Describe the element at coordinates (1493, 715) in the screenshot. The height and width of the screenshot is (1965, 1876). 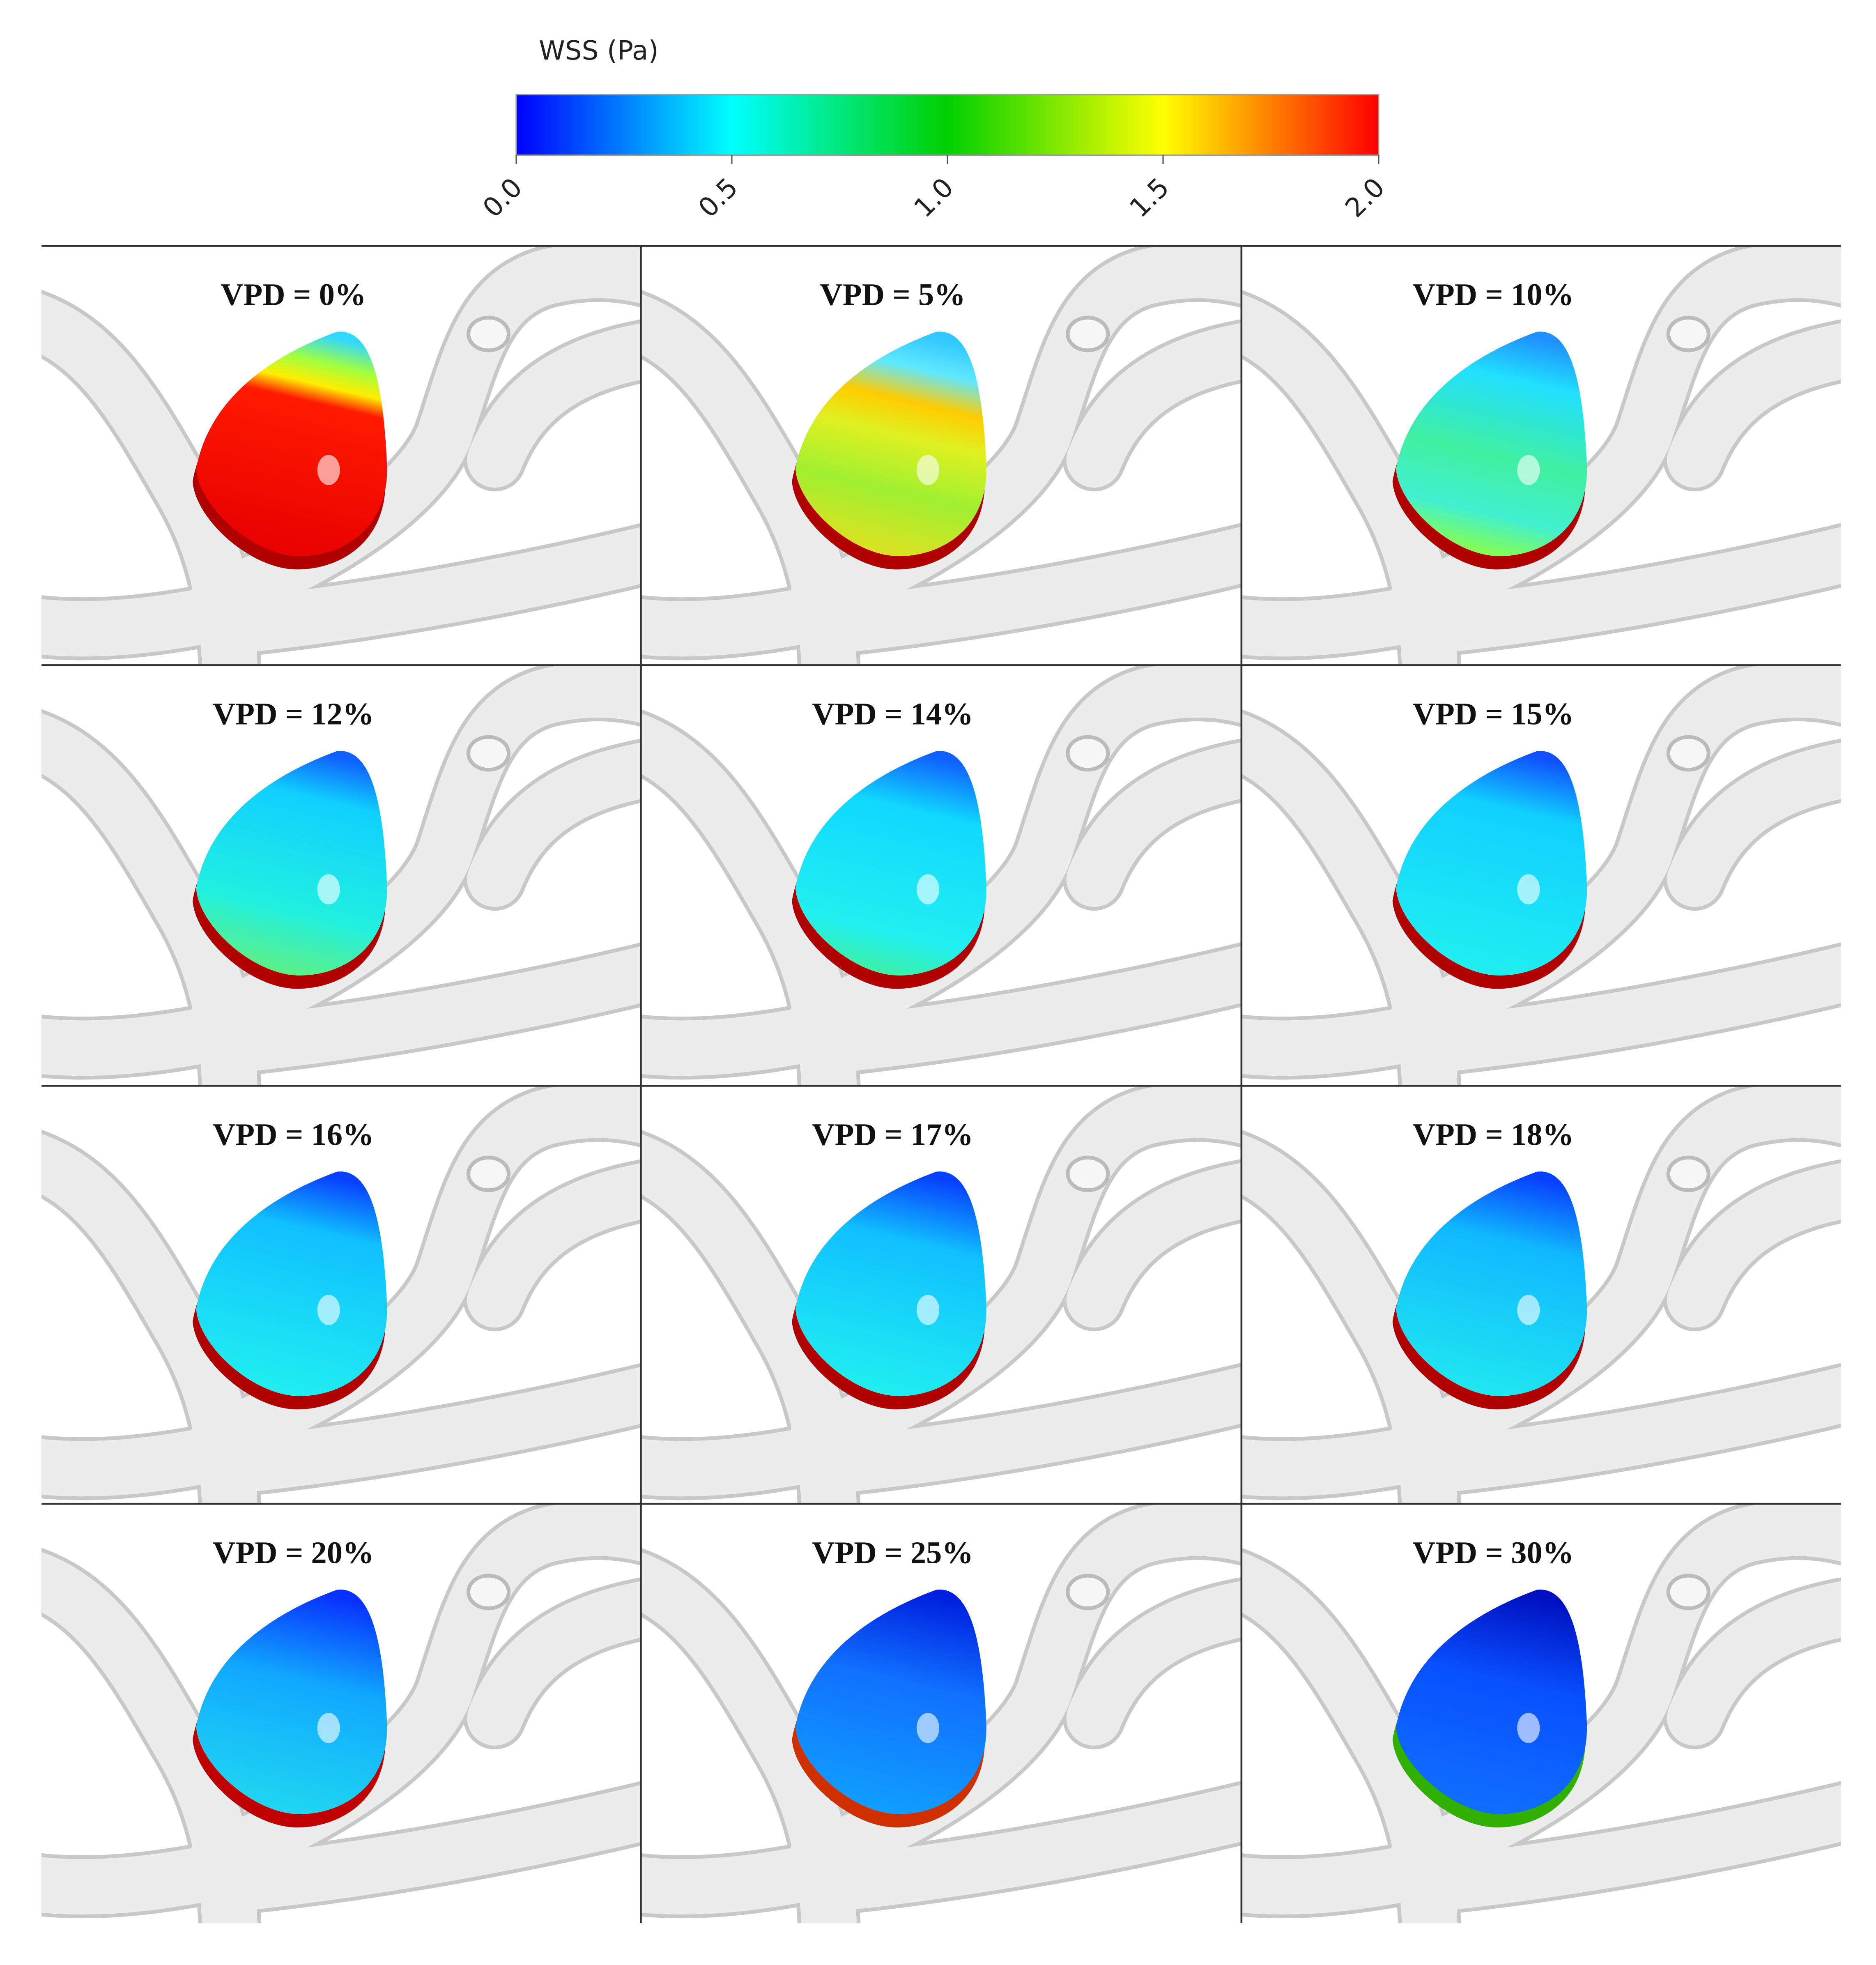
I see `panel-label: VPD = 15%` at that location.